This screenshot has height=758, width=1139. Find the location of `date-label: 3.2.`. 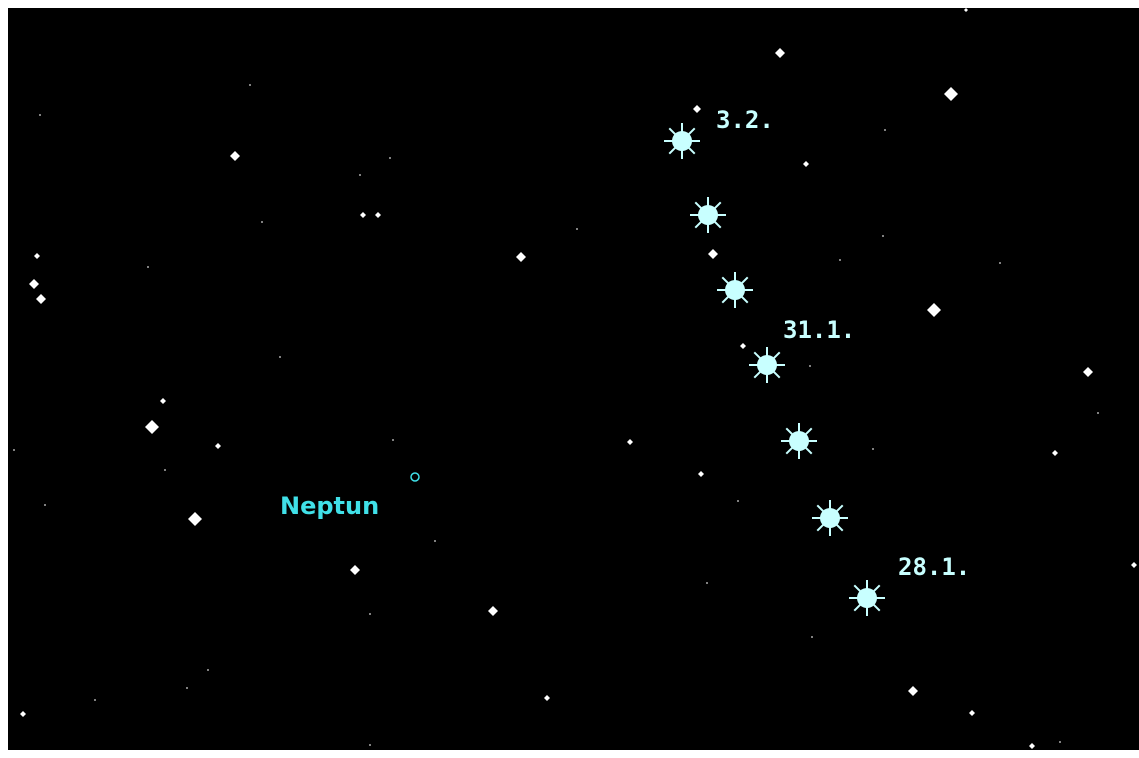

date-label: 3.2. is located at coordinates (745, 120).